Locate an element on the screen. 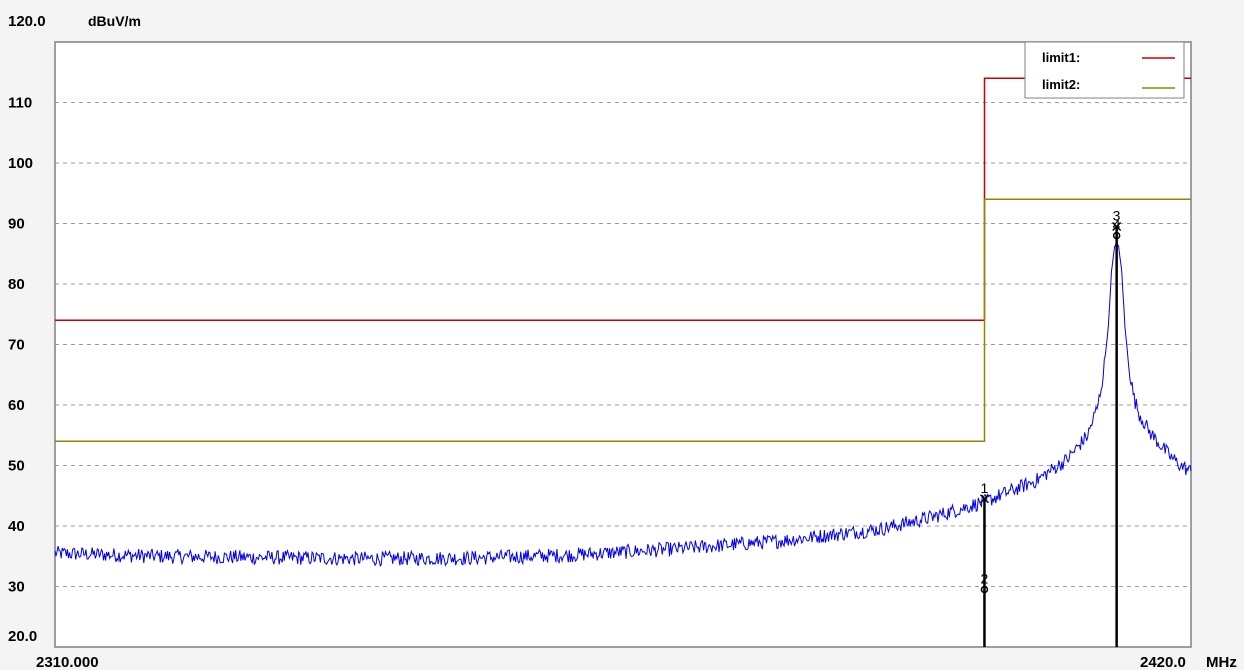  y-tick-label: 90 is located at coordinates (16, 224).